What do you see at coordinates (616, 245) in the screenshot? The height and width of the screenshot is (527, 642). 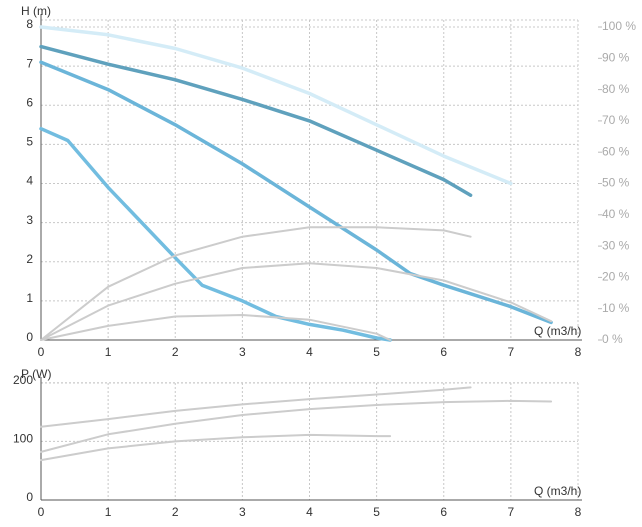 I see `y2-tick-label: 30 %` at bounding box center [616, 245].